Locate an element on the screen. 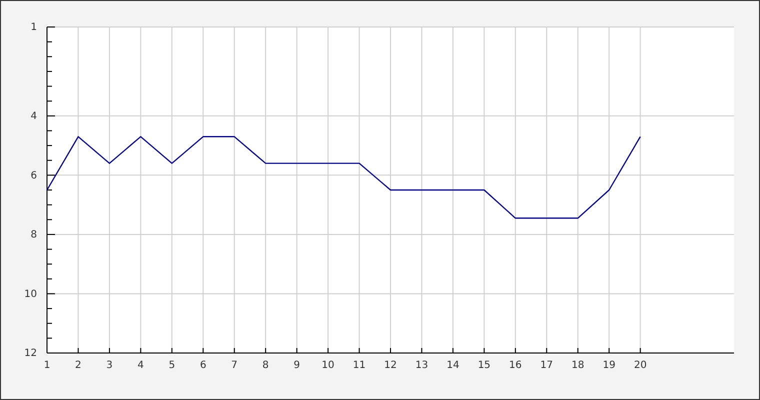 The height and width of the screenshot is (400, 760). x-tick-label: 3 is located at coordinates (109, 366).